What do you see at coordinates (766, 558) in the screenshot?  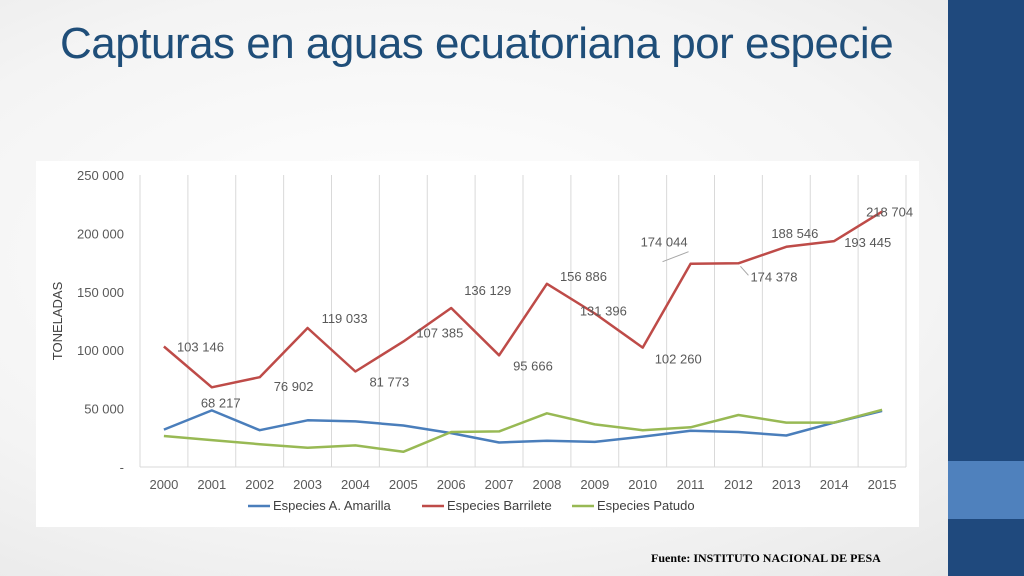 I see `source-note: Fuente: INSTITUTO NACIONAL DE PESA` at bounding box center [766, 558].